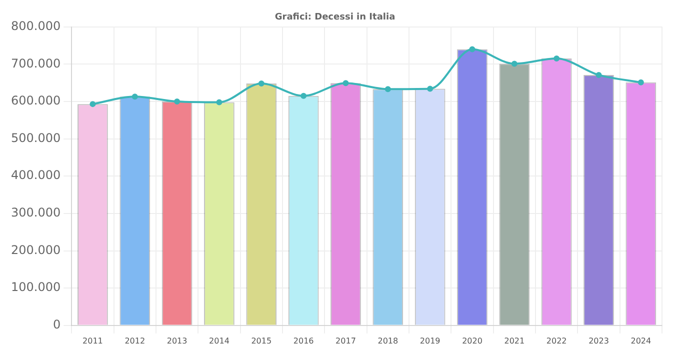 This screenshot has height=357, width=680. Describe the element at coordinates (36, 287) in the screenshot. I see `y-tick-label: 100.000` at that location.